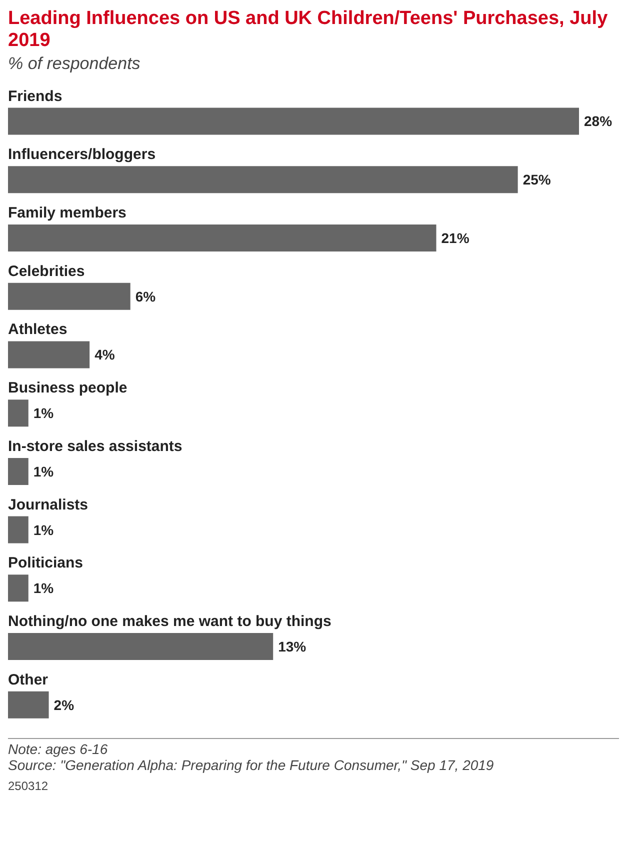 The image size is (627, 858). I want to click on y-tick-label: Nothing/no one makes me want to buy things, so click(170, 621).